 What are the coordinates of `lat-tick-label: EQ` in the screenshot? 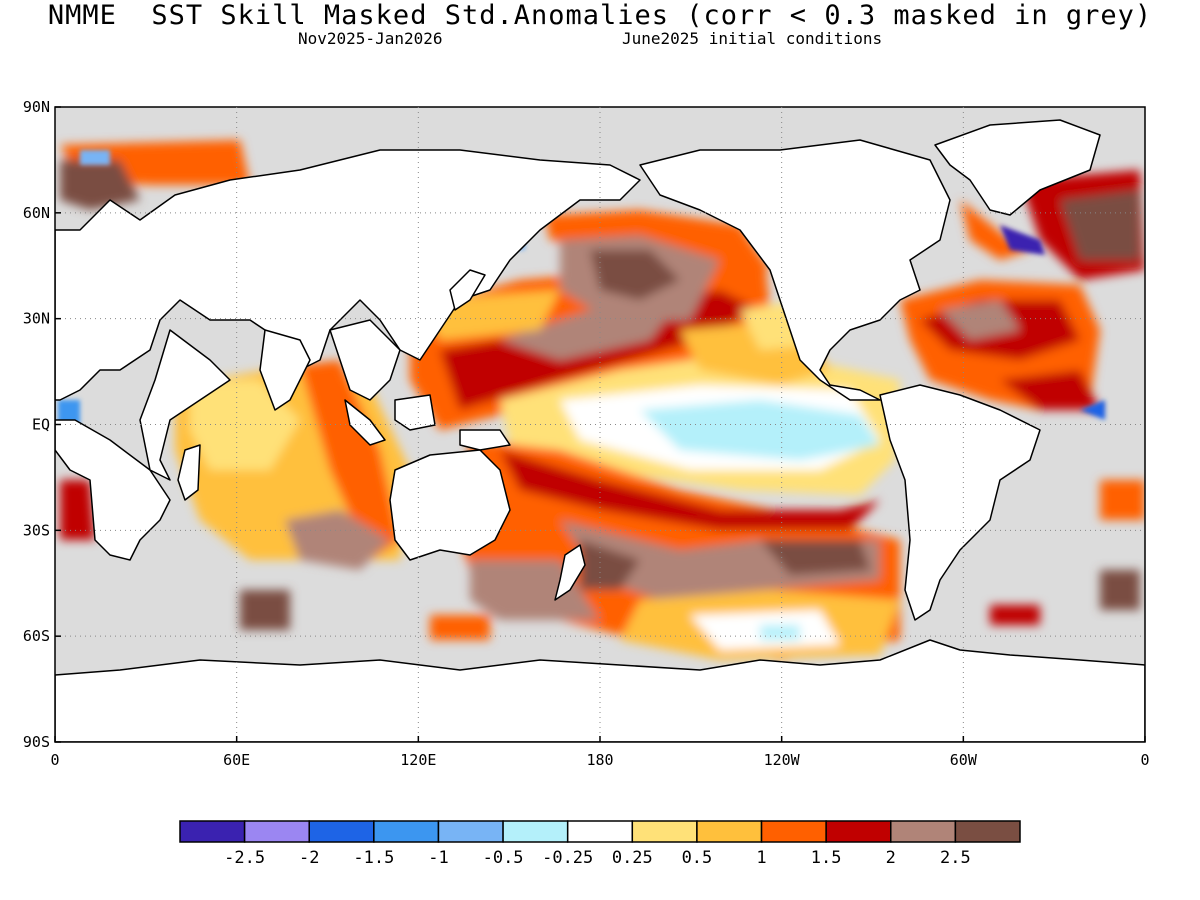 It's located at (41, 425).